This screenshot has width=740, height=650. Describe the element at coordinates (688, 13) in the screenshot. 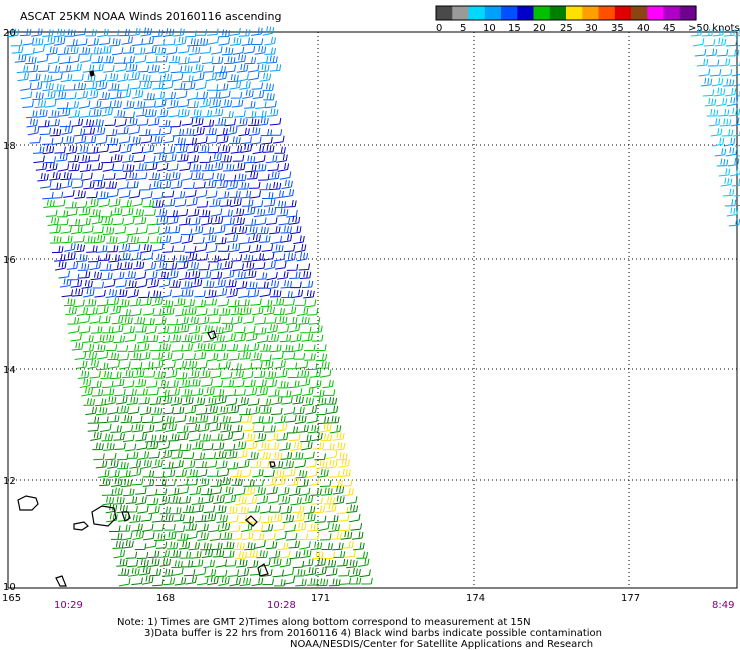

I see `legend-swatch` at that location.